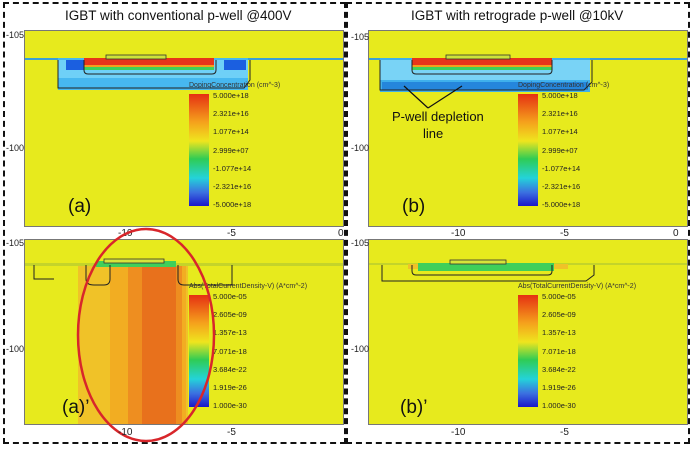 This screenshot has width=693, height=449. Describe the element at coordinates (414, 206) in the screenshot. I see `panel-b-label: (b)` at that location.